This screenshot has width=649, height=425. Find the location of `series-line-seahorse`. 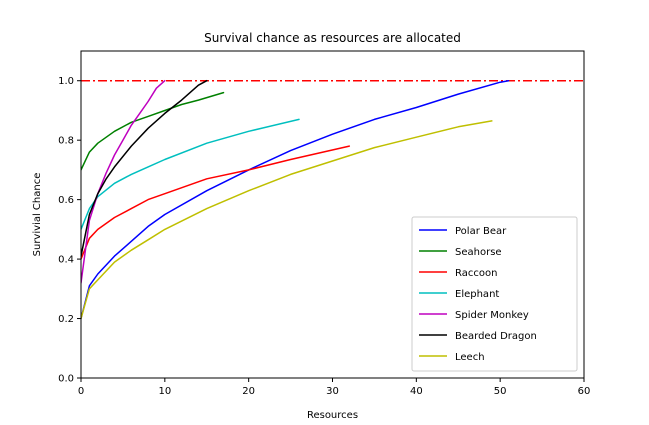

series-line-seahorse is located at coordinates (153, 131).